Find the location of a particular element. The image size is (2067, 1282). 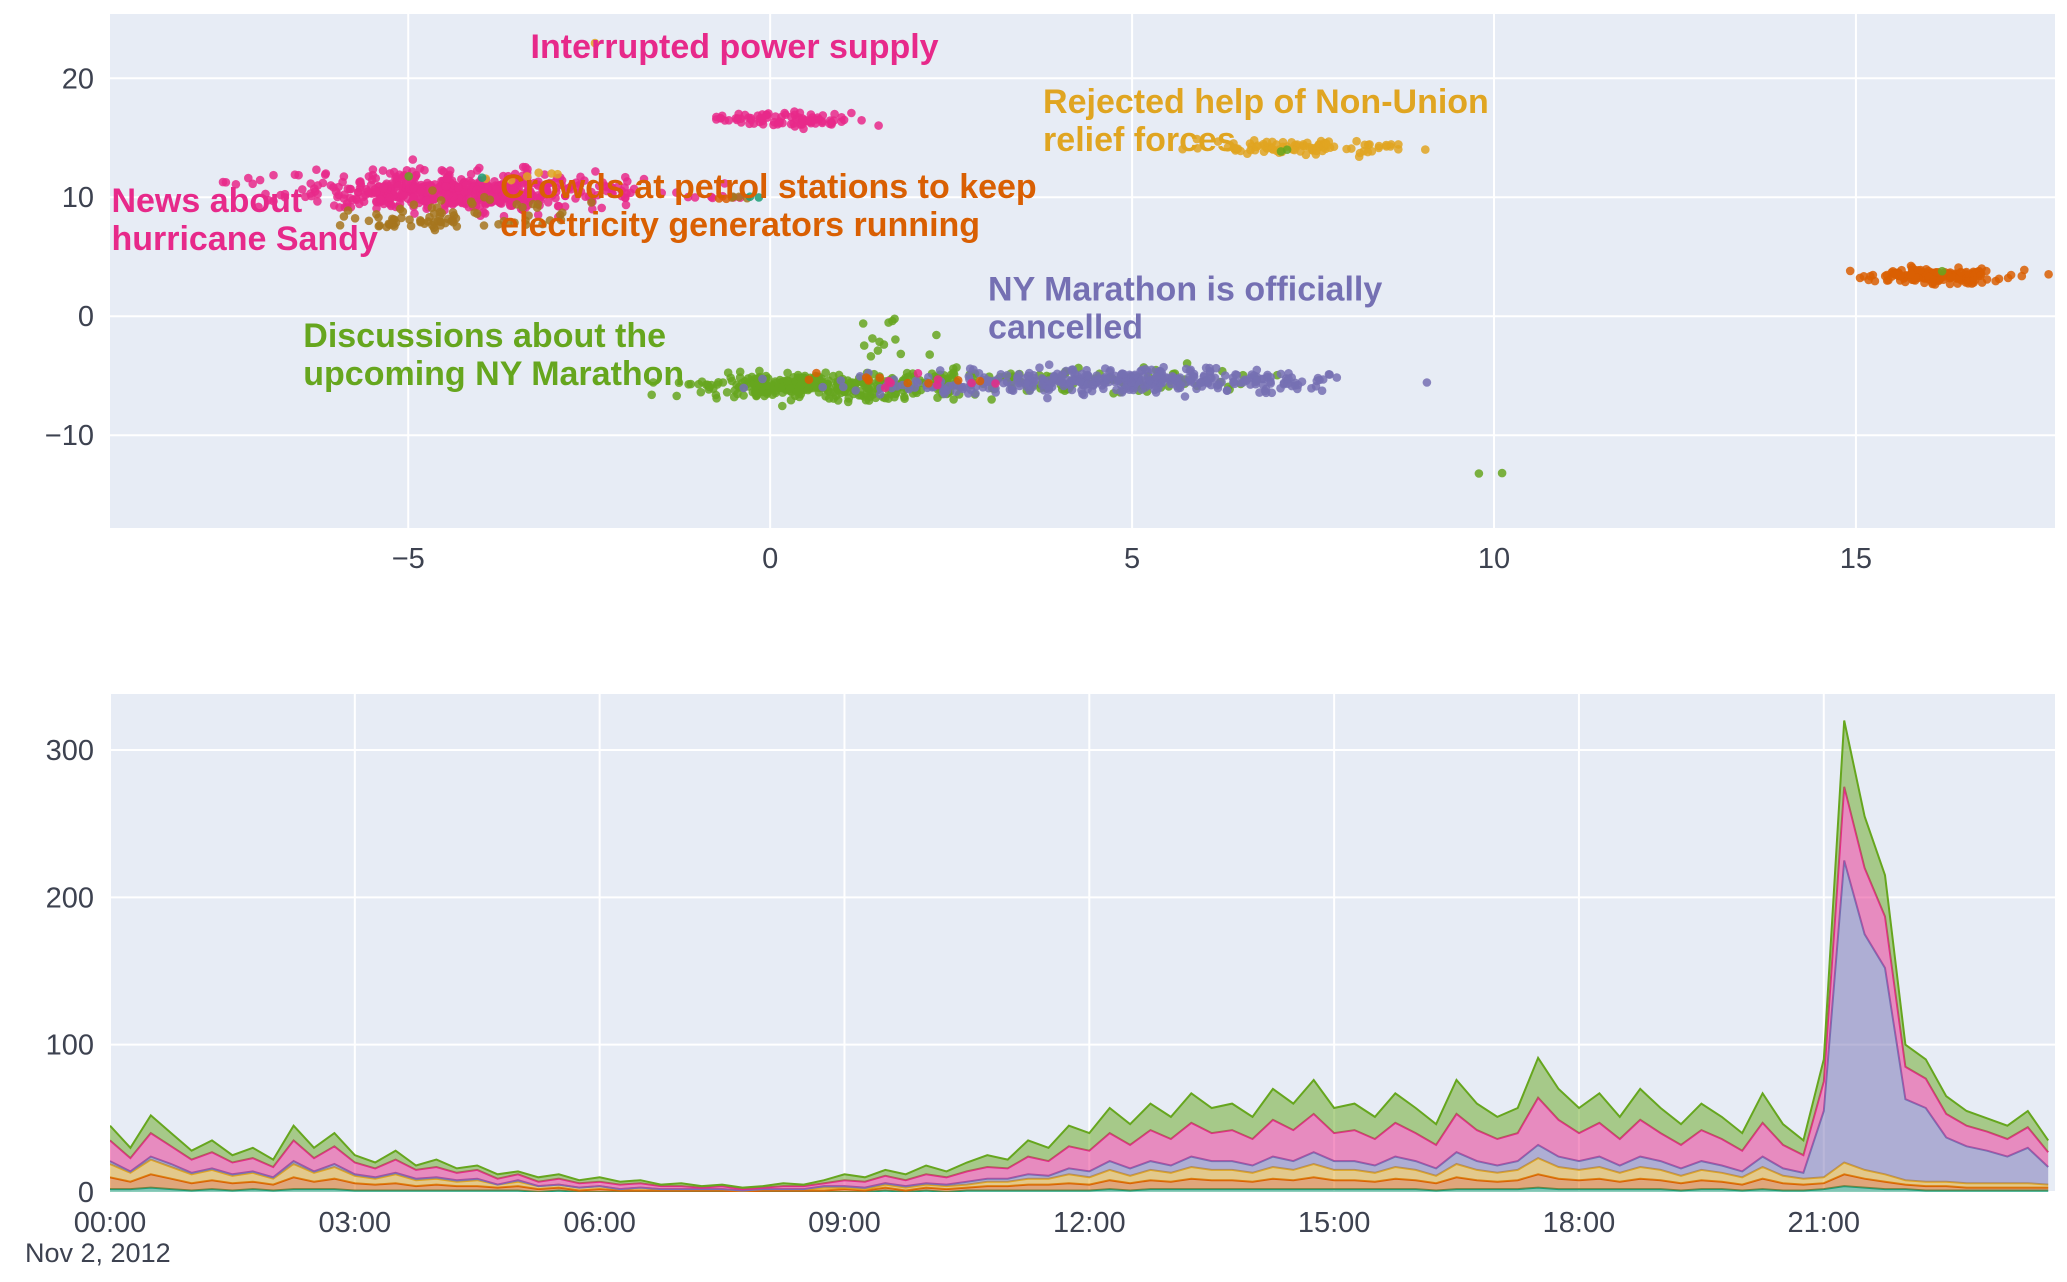

area-top-line is located at coordinates (1079, 1174).